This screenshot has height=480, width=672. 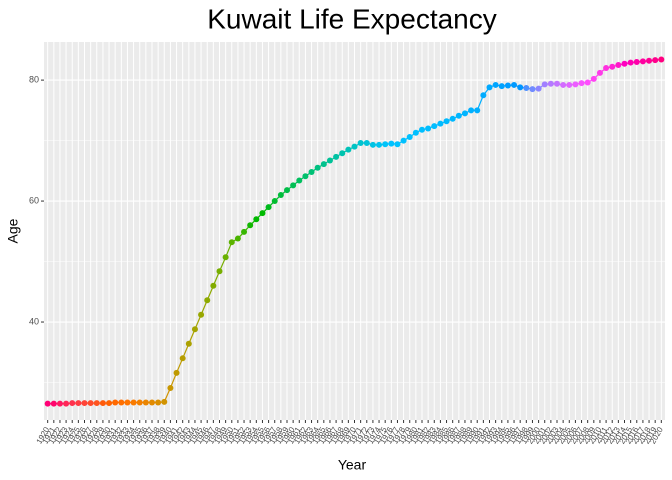 What do you see at coordinates (34, 321) in the screenshot?
I see `y-tick-label: 40` at bounding box center [34, 321].